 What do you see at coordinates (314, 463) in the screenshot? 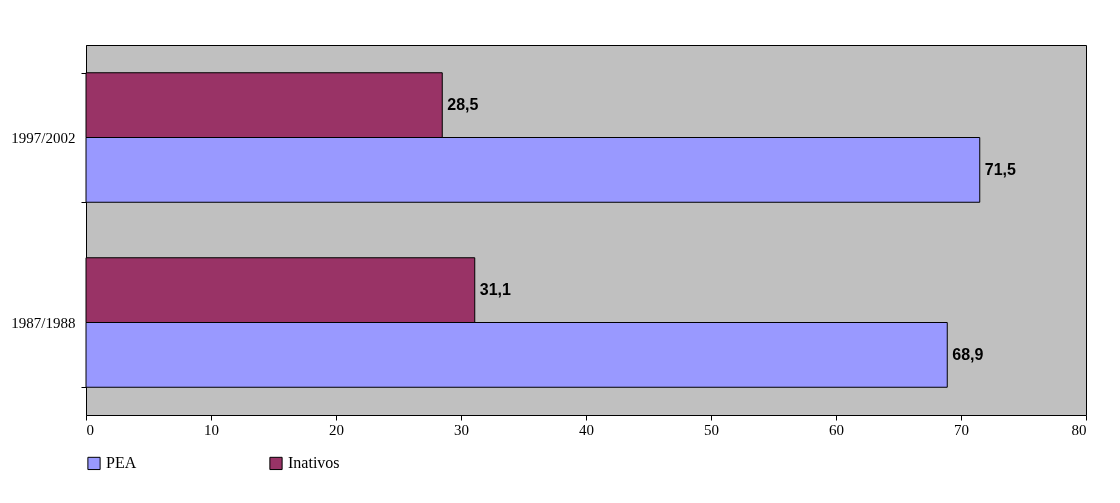
I see `legend-label: Inativos` at bounding box center [314, 463].